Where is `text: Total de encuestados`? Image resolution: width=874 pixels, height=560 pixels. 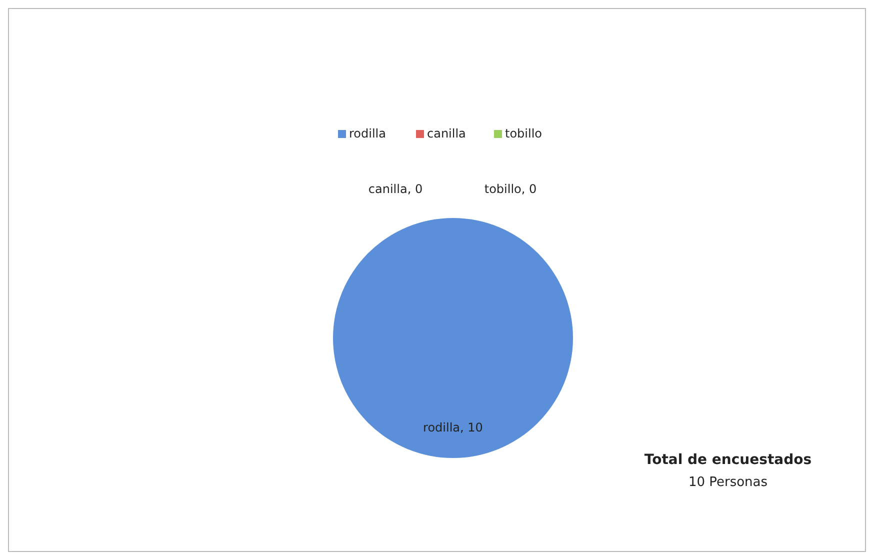
text: Total de encuestados is located at coordinates (728, 460).